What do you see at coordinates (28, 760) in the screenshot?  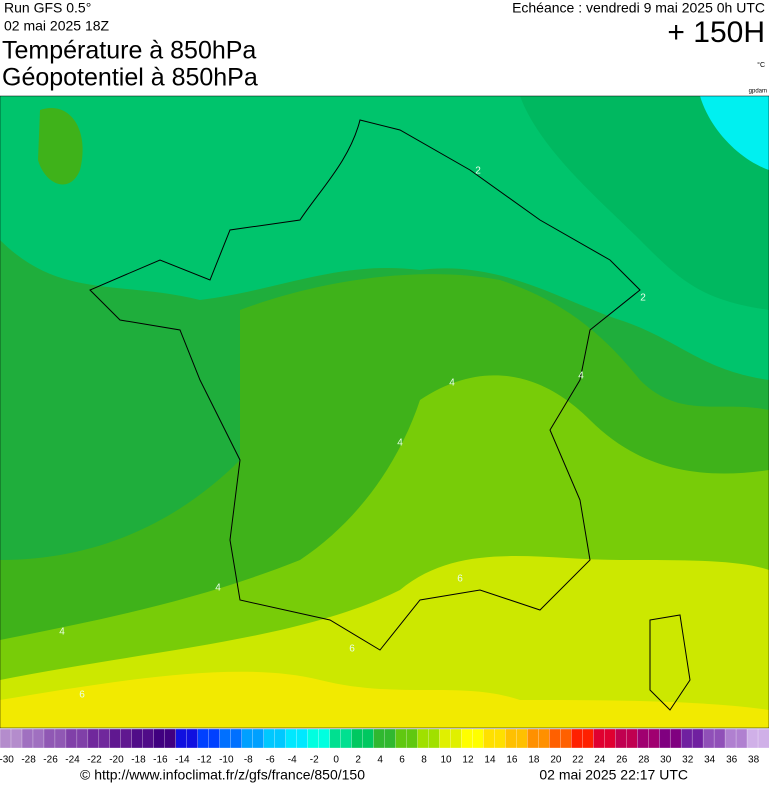 I see `legend-label: -28` at bounding box center [28, 760].